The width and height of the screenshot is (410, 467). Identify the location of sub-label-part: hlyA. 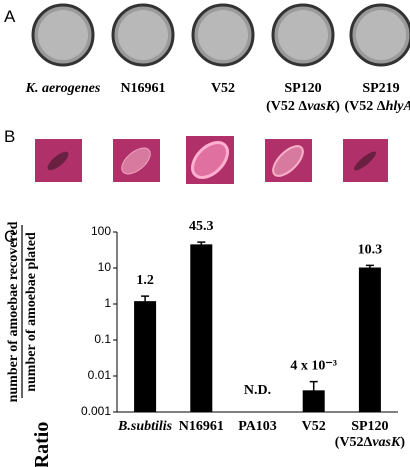
(398, 106).